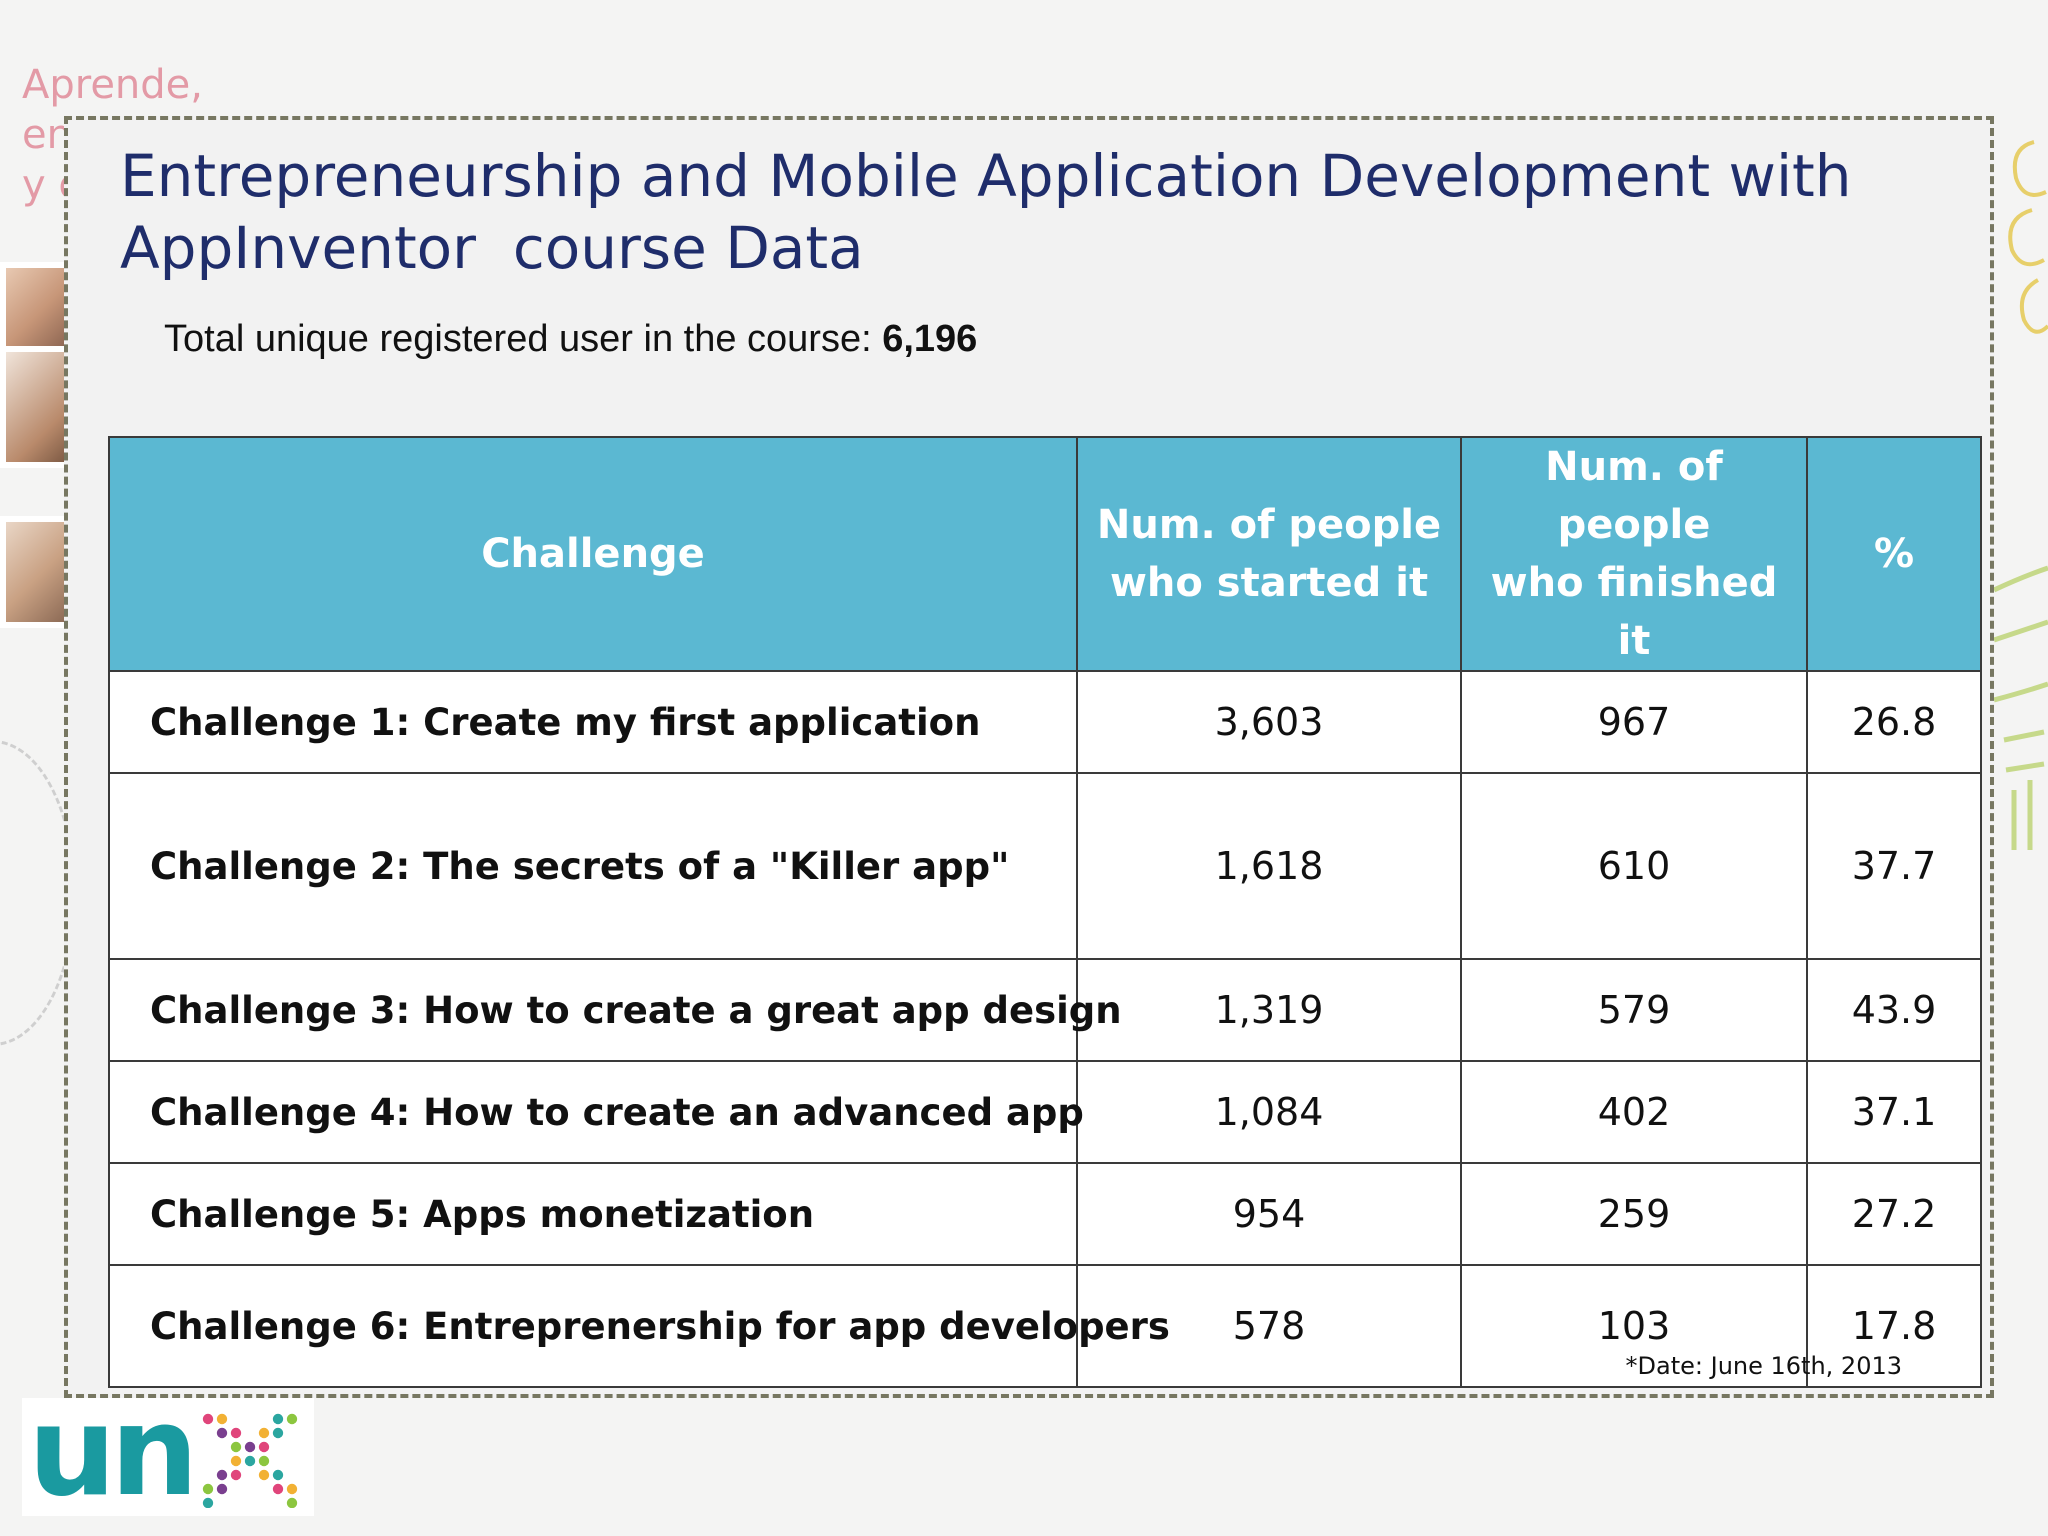 The height and width of the screenshot is (1536, 2048). What do you see at coordinates (112, 85) in the screenshot?
I see `background-text-line: Aprende,` at bounding box center [112, 85].